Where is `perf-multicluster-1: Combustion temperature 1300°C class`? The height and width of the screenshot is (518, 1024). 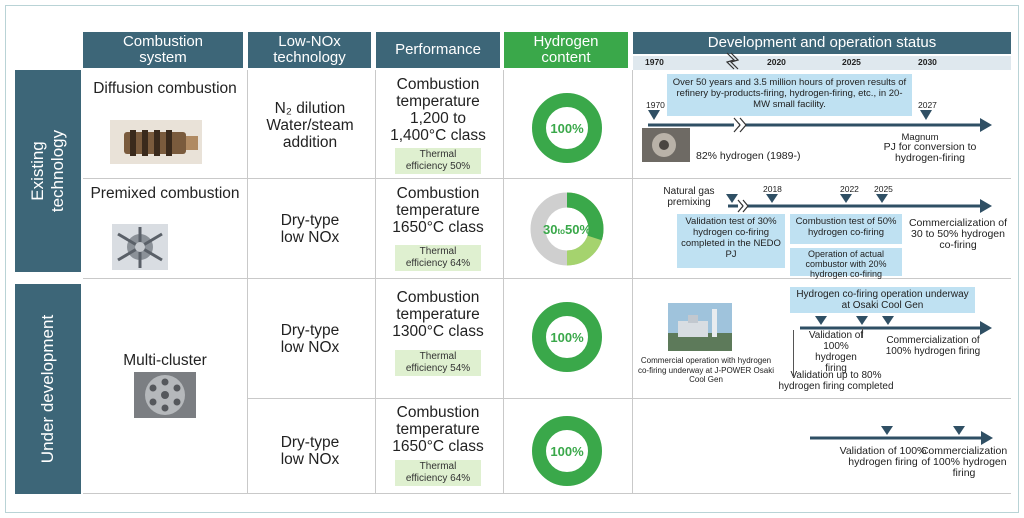
perf-multicluster-1: Combustion temperature 1300°C class is located at coordinates (438, 314).